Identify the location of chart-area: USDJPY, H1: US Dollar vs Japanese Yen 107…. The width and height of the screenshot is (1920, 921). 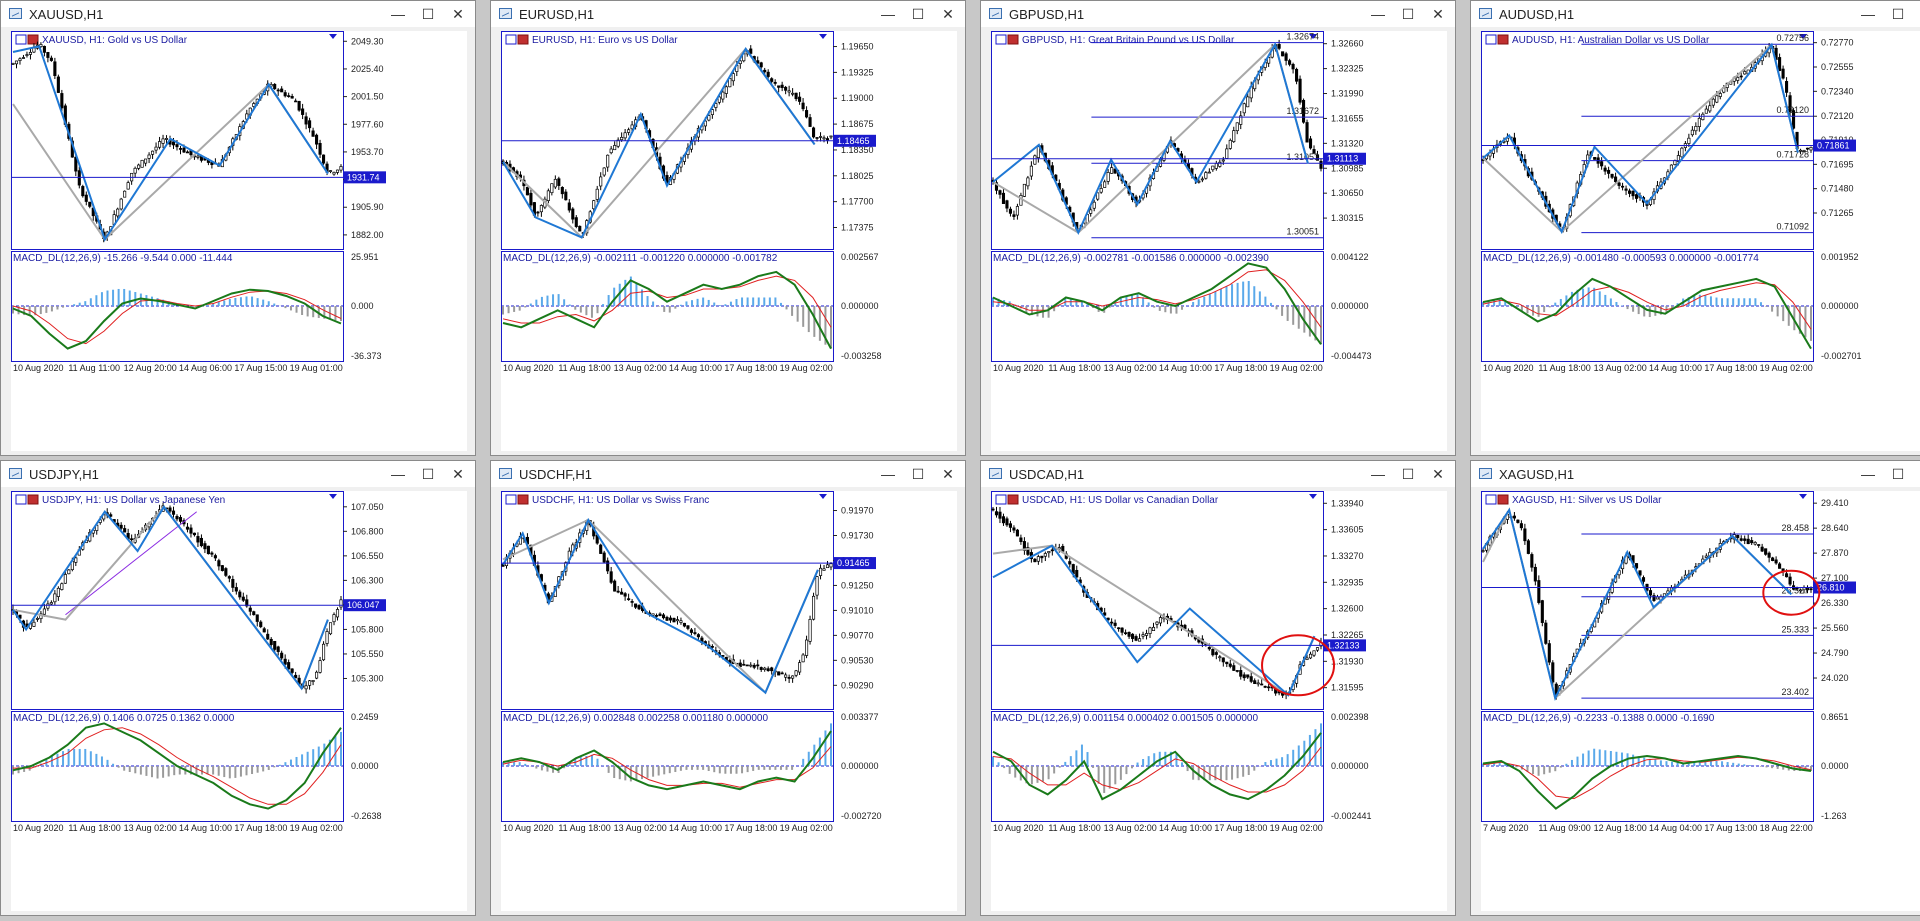
(239, 701).